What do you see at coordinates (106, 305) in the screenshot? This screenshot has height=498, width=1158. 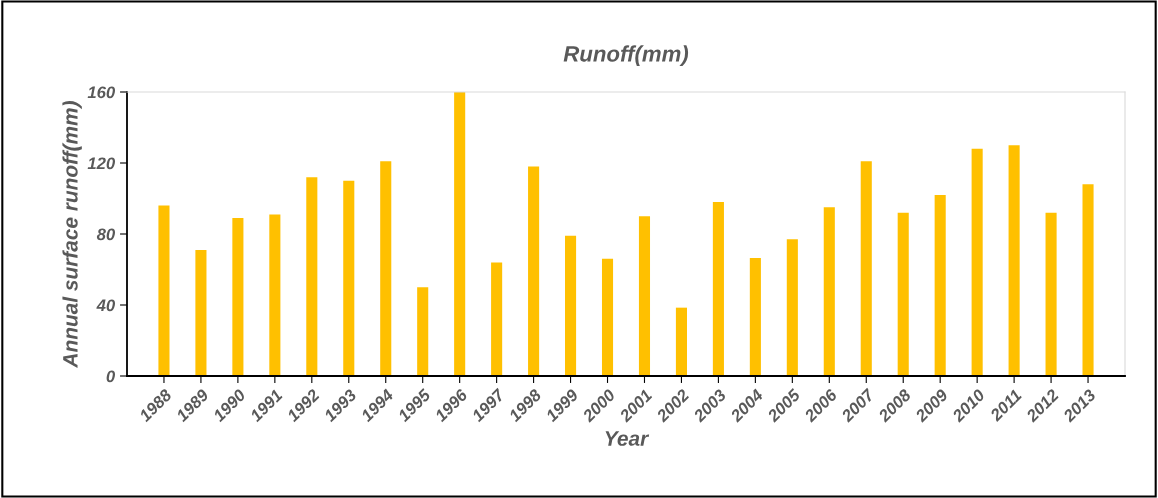 I see `y-tick-label: 40` at bounding box center [106, 305].